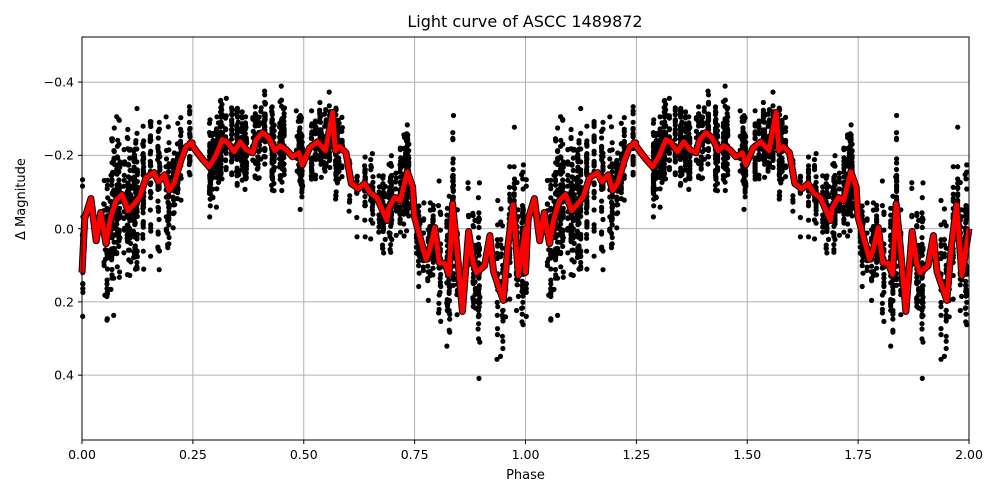  I want to click on y-tick-label: 0.2, so click(64, 302).